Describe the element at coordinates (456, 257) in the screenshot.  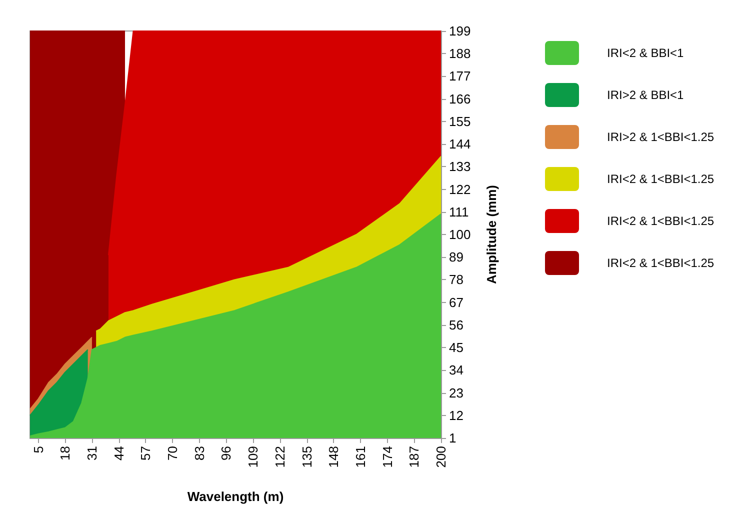
I see `y-tick-label: 89` at that location.